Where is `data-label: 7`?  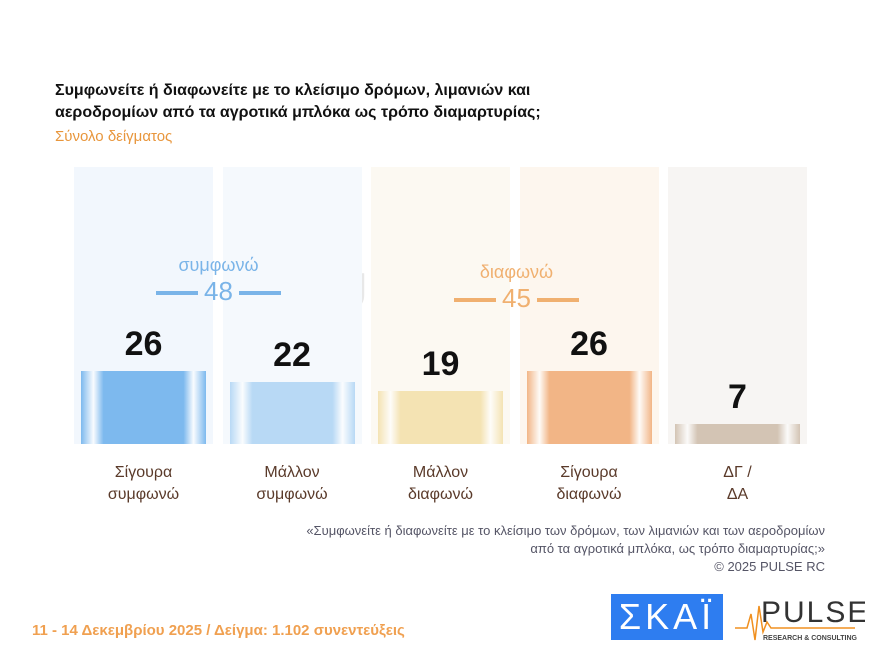 data-label: 7 is located at coordinates (737, 397).